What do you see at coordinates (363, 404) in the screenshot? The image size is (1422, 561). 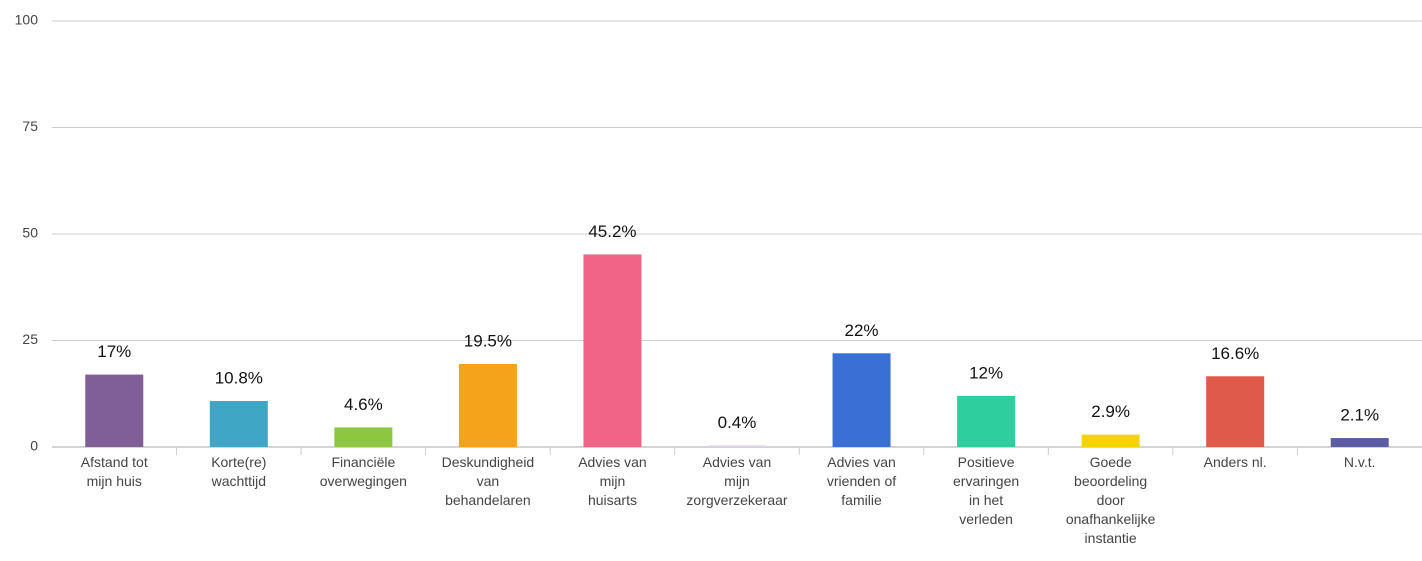 I see `value-label: 4.6%` at bounding box center [363, 404].